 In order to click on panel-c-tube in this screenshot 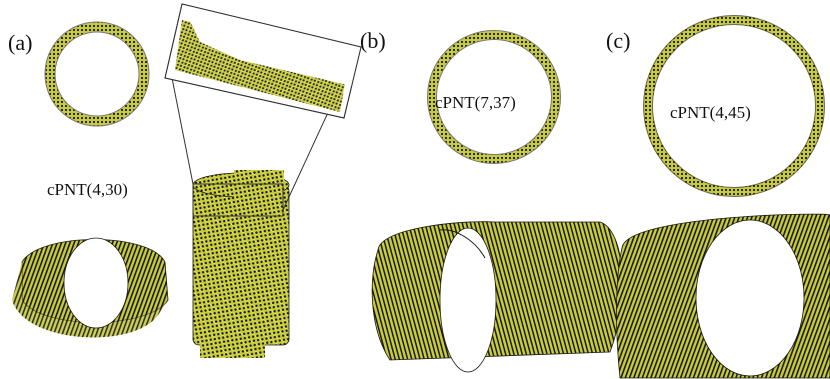, I will do `click(723, 296)`.